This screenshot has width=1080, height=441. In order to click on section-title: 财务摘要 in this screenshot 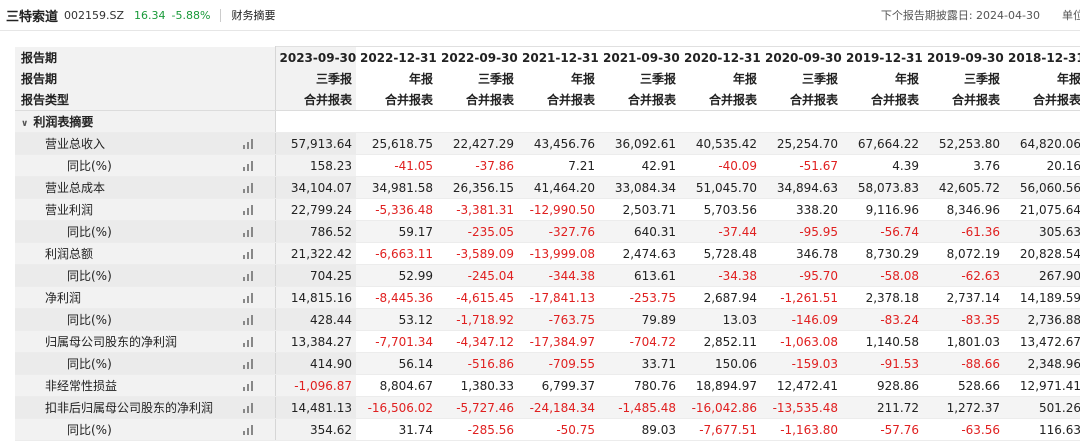, I will do `click(253, 15)`.